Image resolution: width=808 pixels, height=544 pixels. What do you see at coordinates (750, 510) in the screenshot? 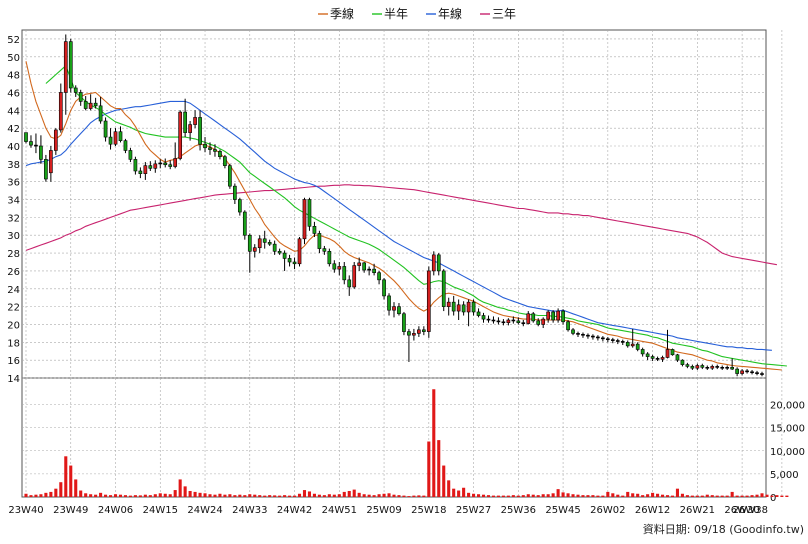
I see `x-tick-label: 26W38` at bounding box center [750, 510].